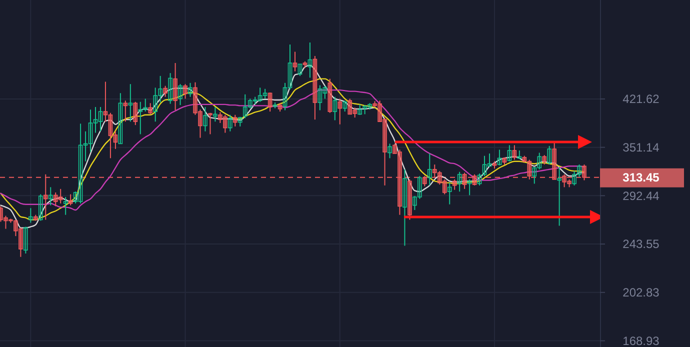 This screenshot has height=347, width=690. What do you see at coordinates (641, 293) in the screenshot?
I see `y-tick-label: 202.83` at bounding box center [641, 293].